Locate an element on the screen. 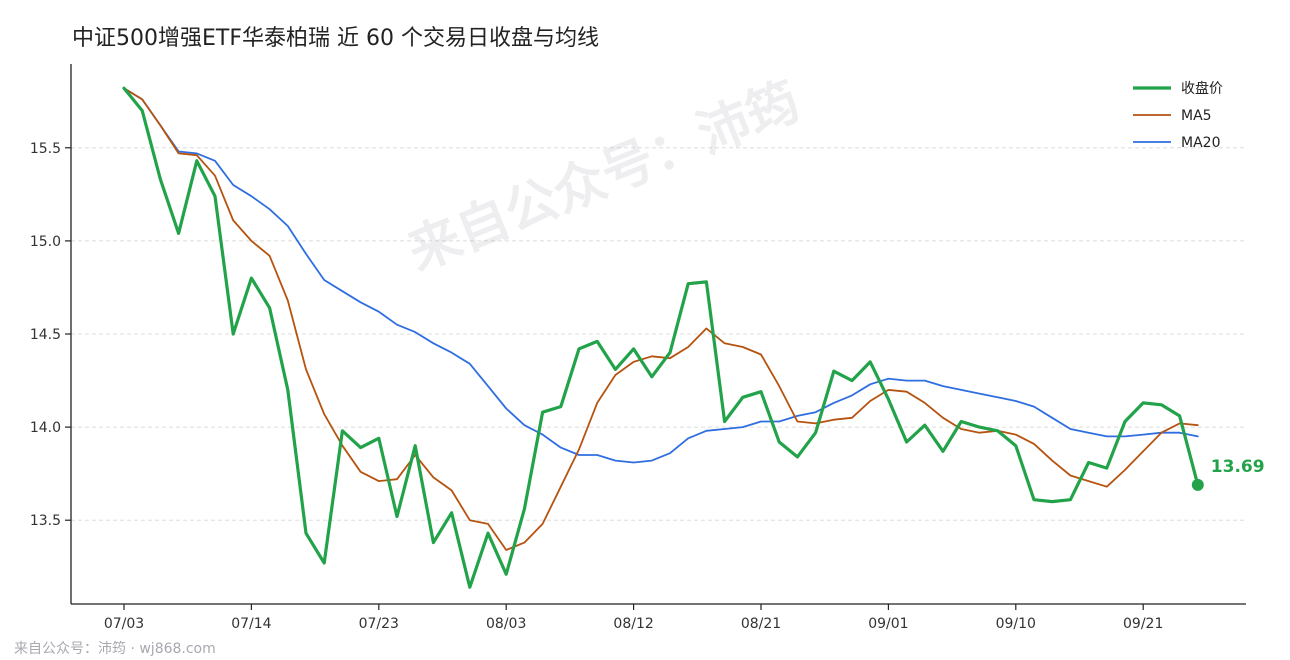 The width and height of the screenshot is (1290, 660). x-tick-label: 07/14 is located at coordinates (251, 624).